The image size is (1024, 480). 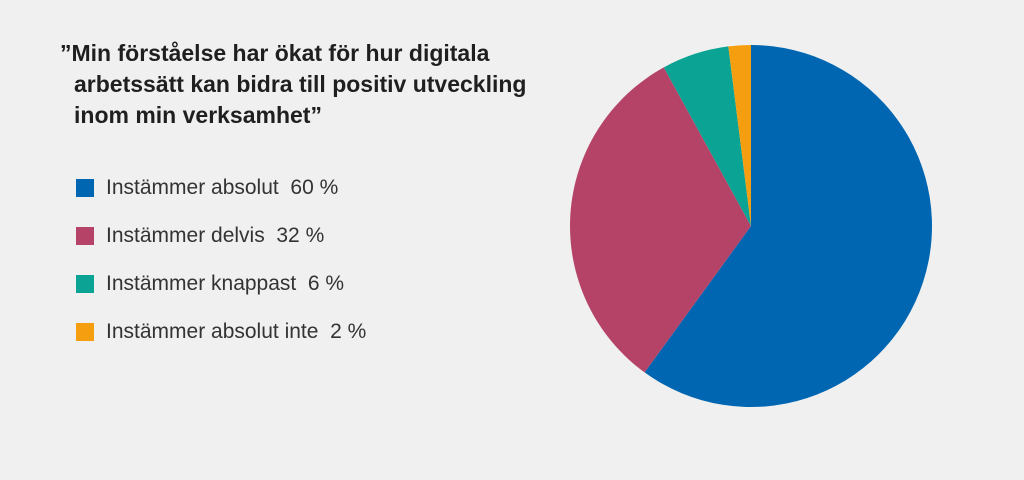 I want to click on legend-label-absolut-inte: Instämmer absolut inte 2 %, so click(x=236, y=331).